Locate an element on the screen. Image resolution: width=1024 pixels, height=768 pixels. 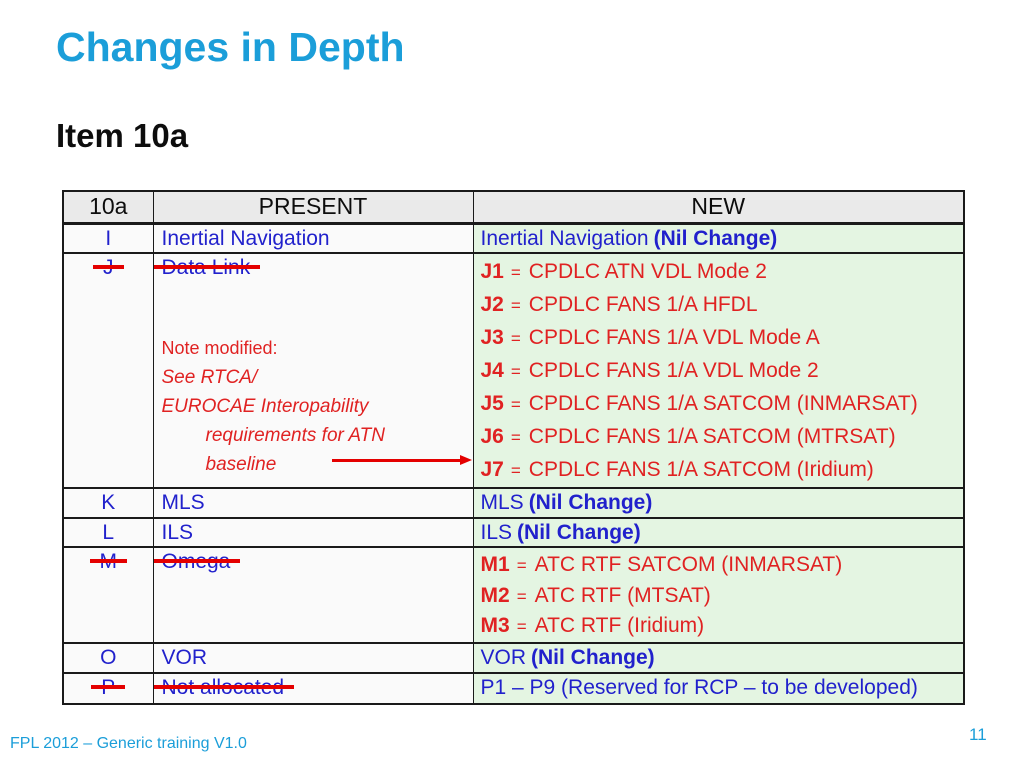
arrow-shaft is located at coordinates (396, 460).